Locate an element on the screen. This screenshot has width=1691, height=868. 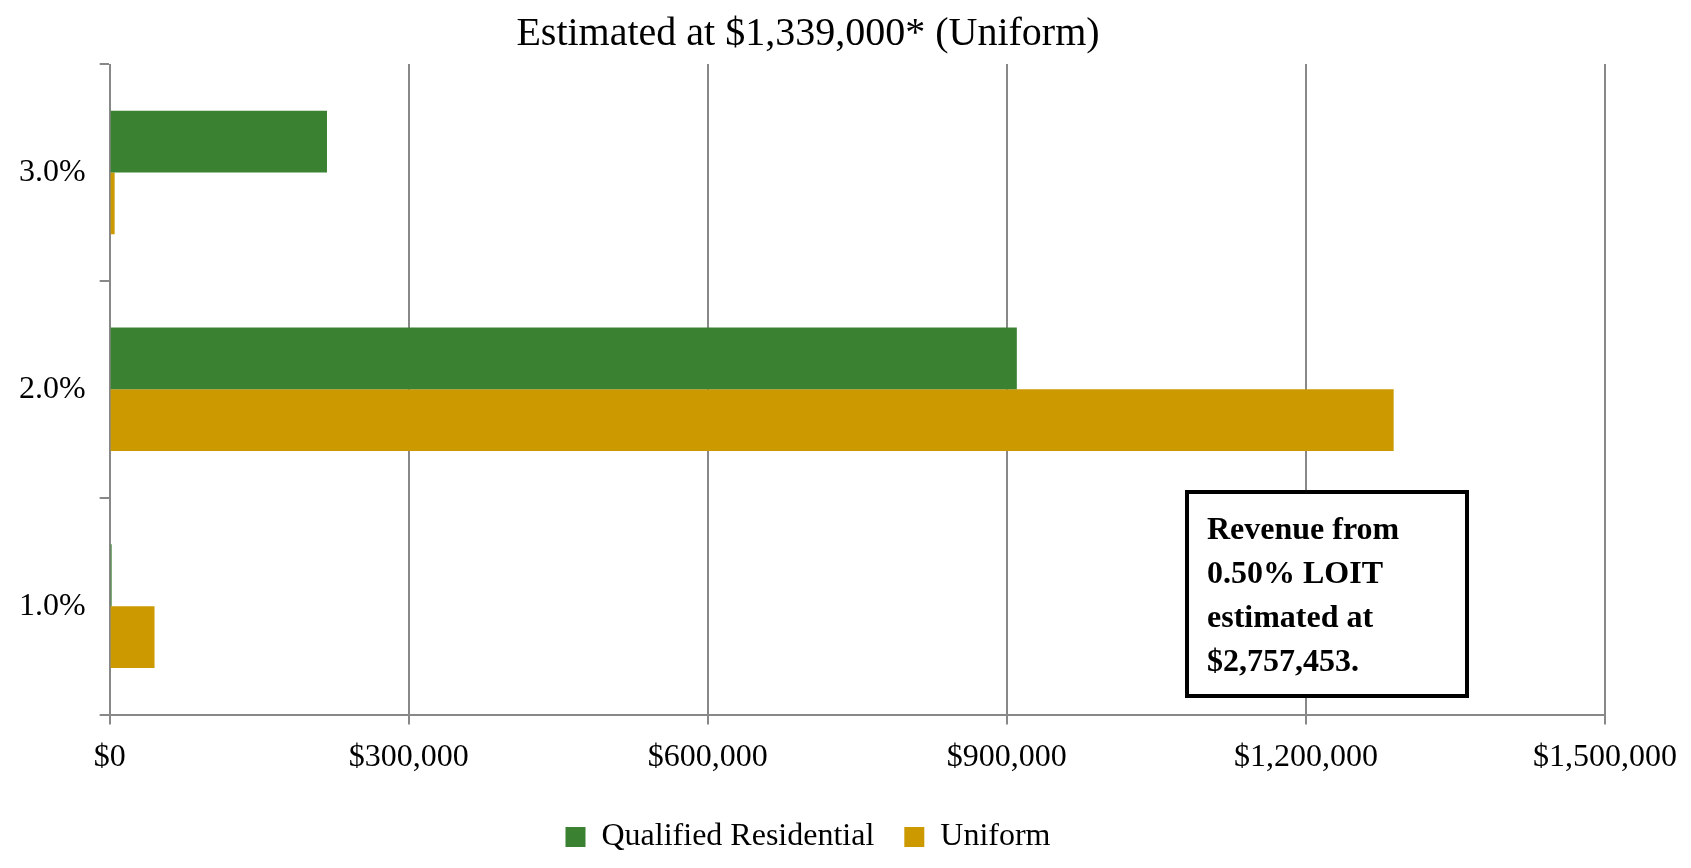
x-tick-label: $0 is located at coordinates (109, 755).